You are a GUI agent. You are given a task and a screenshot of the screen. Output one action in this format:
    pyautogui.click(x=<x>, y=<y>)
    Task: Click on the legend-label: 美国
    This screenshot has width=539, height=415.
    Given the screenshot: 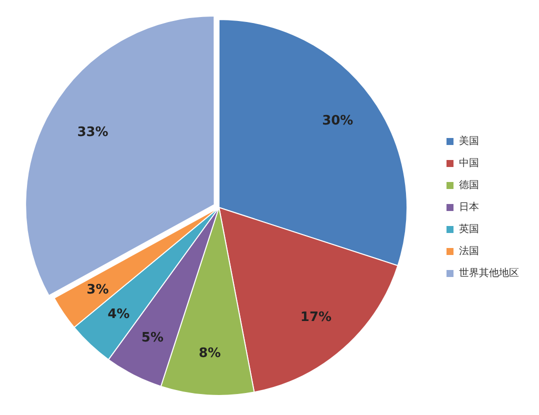 What is the action you would take?
    pyautogui.click(x=469, y=141)
    